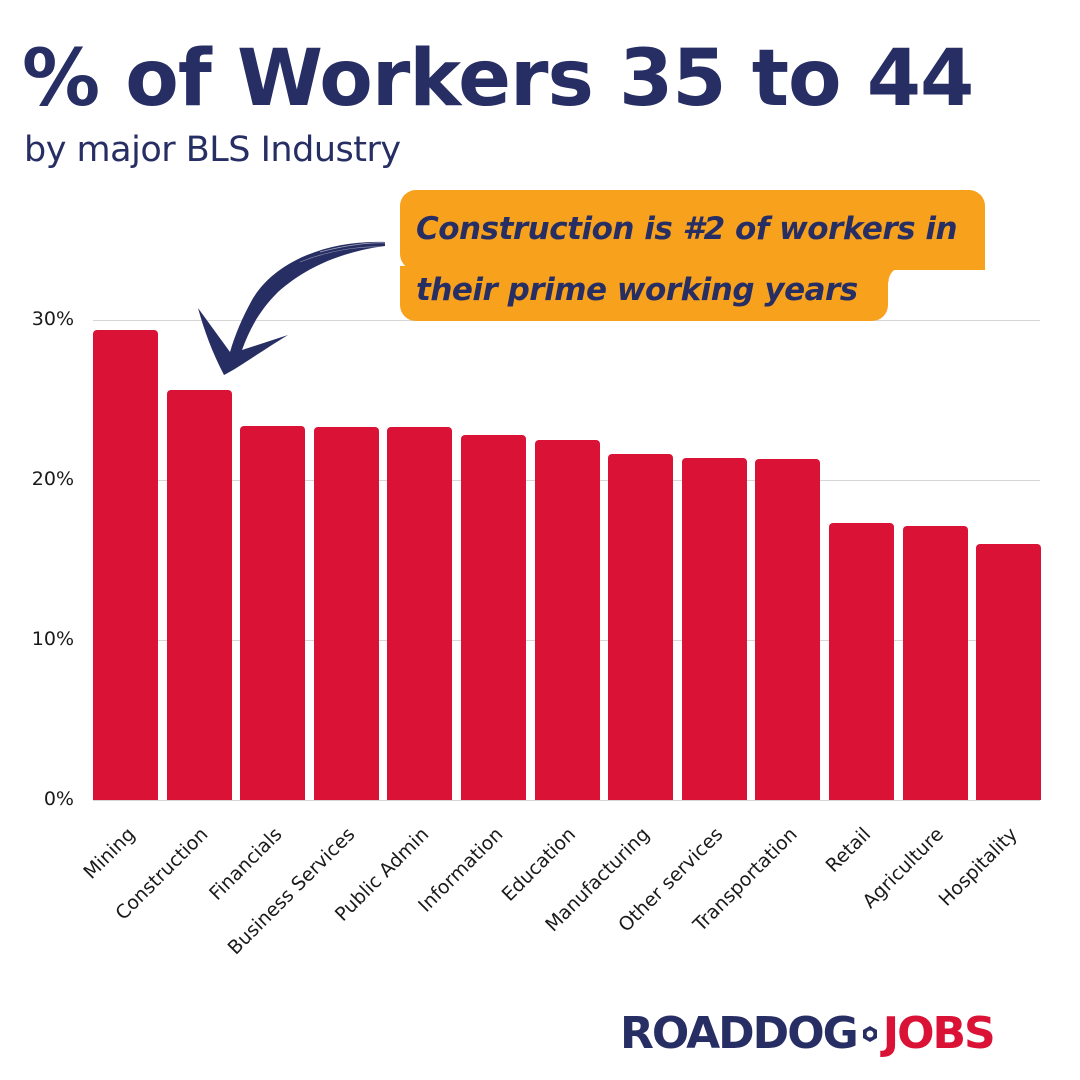 The width and height of the screenshot is (1080, 1080). I want to click on x-axis-label: Retail, so click(848, 850).